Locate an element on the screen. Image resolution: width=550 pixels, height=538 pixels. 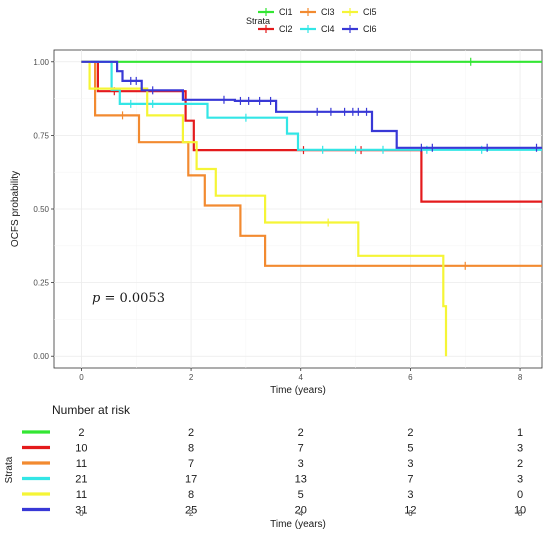
x-tick-label: 2 is located at coordinates (191, 377).